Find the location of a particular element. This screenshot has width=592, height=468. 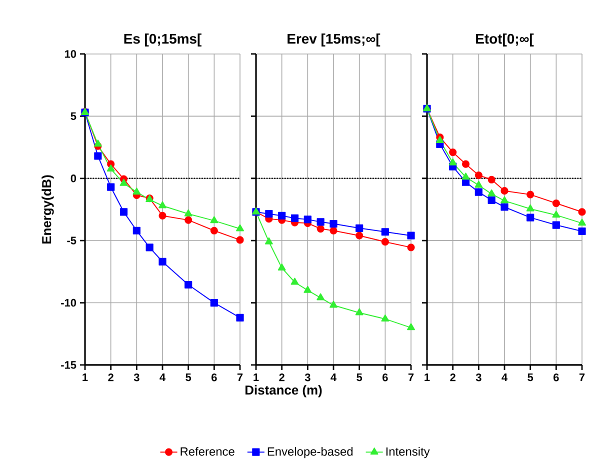

y-tick-label: -15 is located at coordinates (68, 365).